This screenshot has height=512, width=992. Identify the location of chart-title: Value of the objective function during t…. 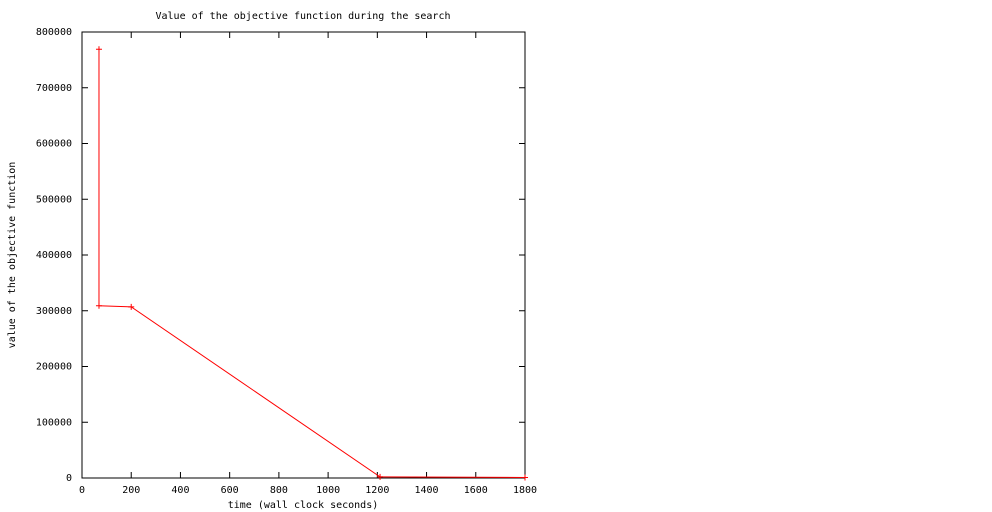
(302, 16).